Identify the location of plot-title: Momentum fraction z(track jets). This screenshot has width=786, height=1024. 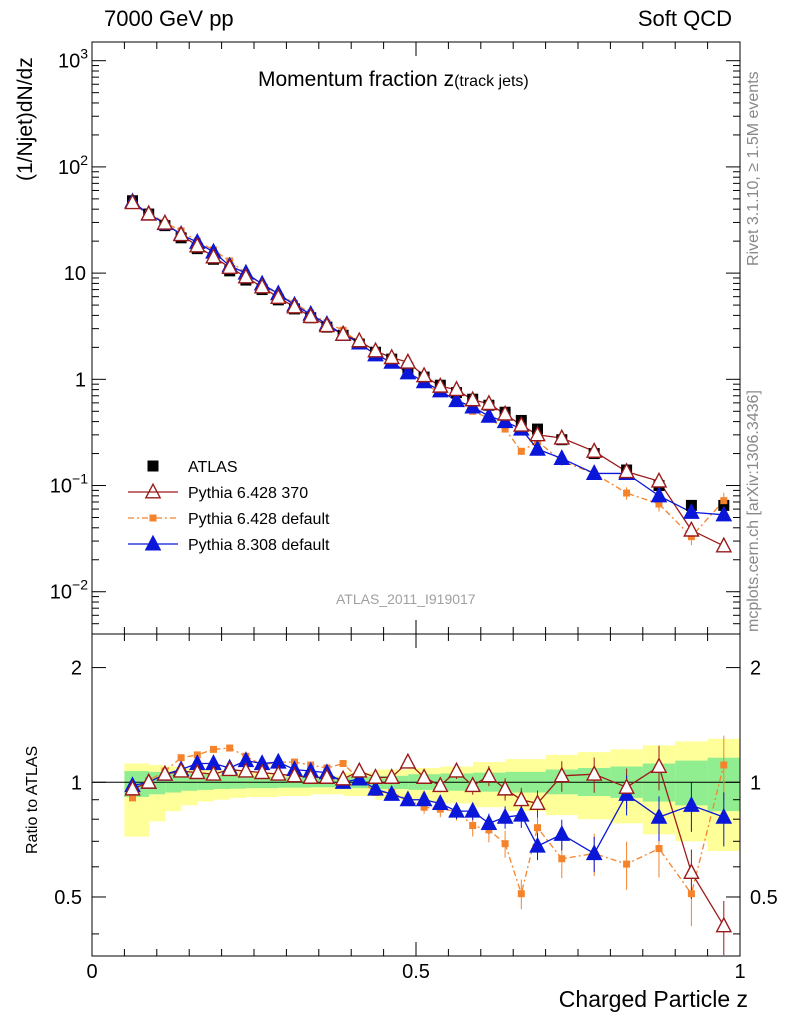
(393, 80).